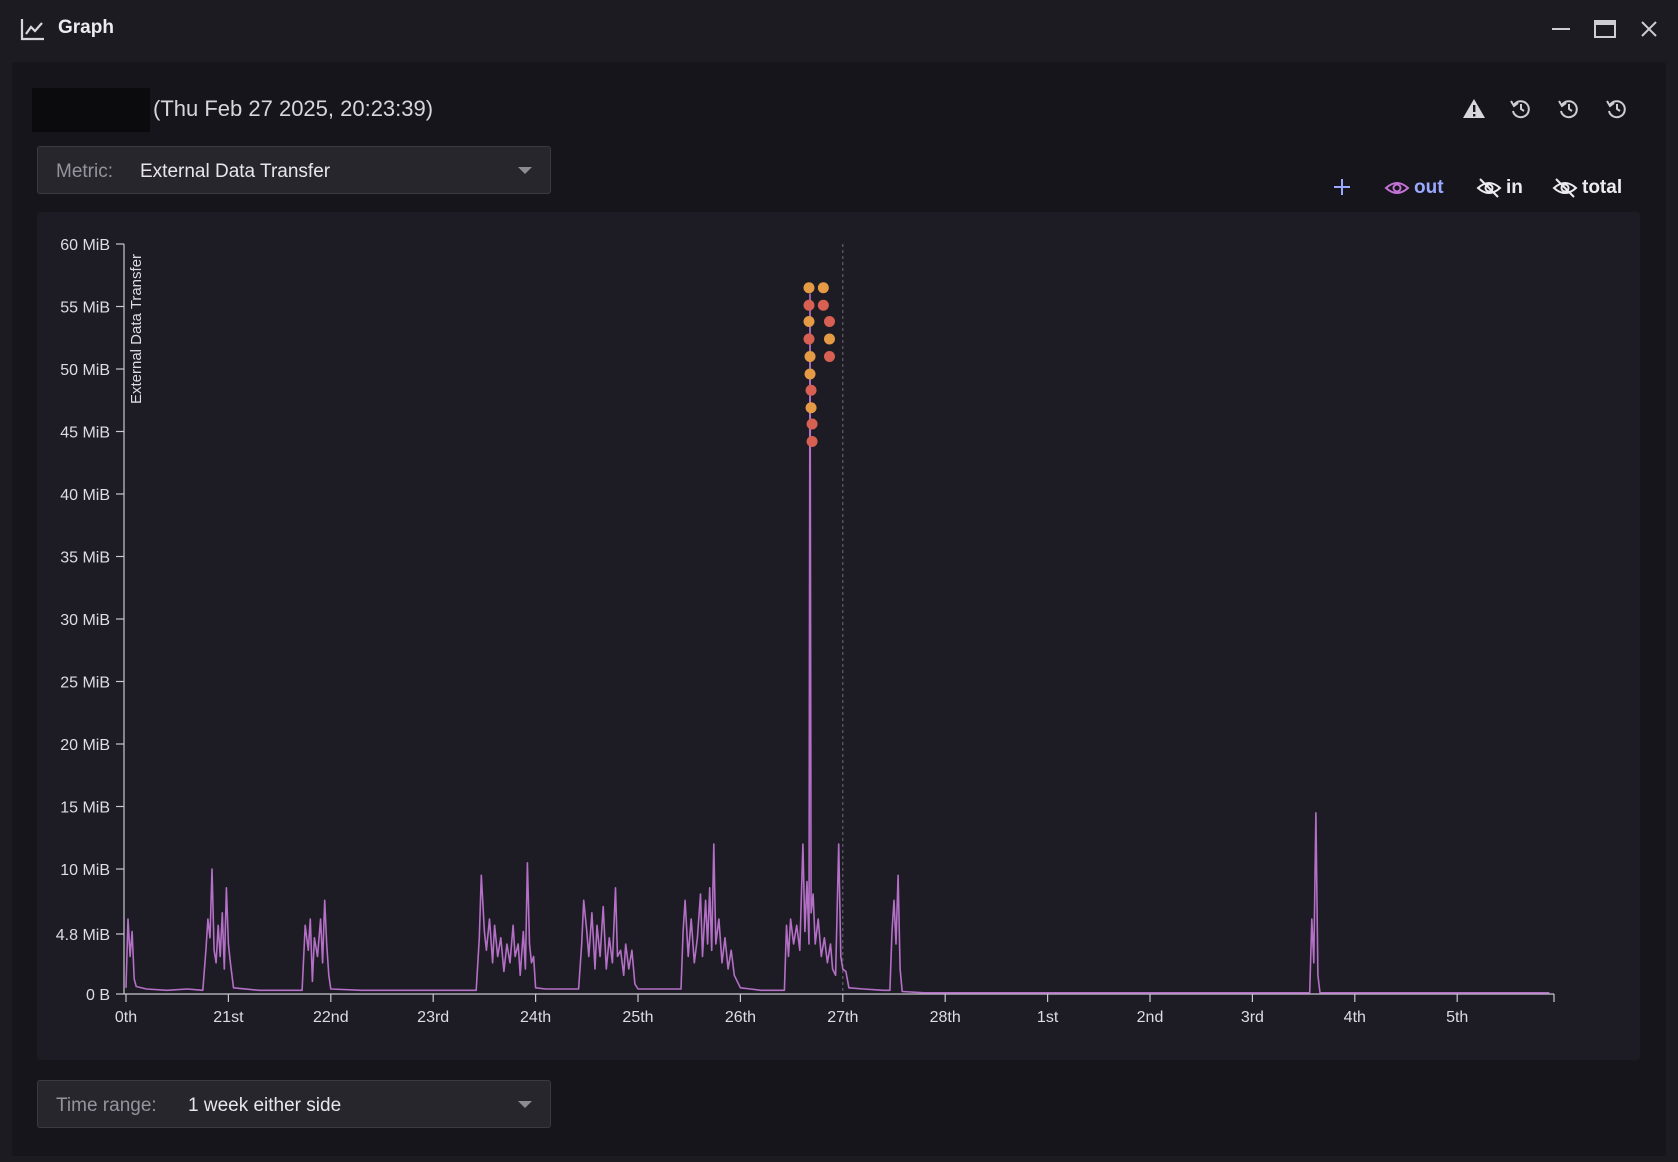 The width and height of the screenshot is (1678, 1162). I want to click on y-tick-label: 30 MiB, so click(85, 620).